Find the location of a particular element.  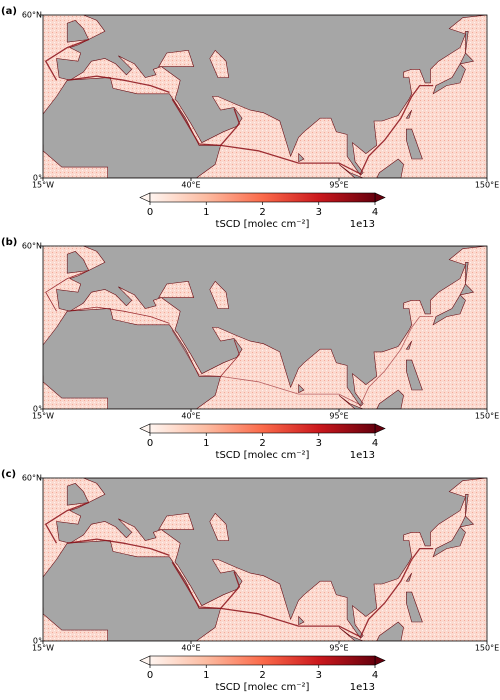

panel-label: (b) is located at coordinates (9, 242).